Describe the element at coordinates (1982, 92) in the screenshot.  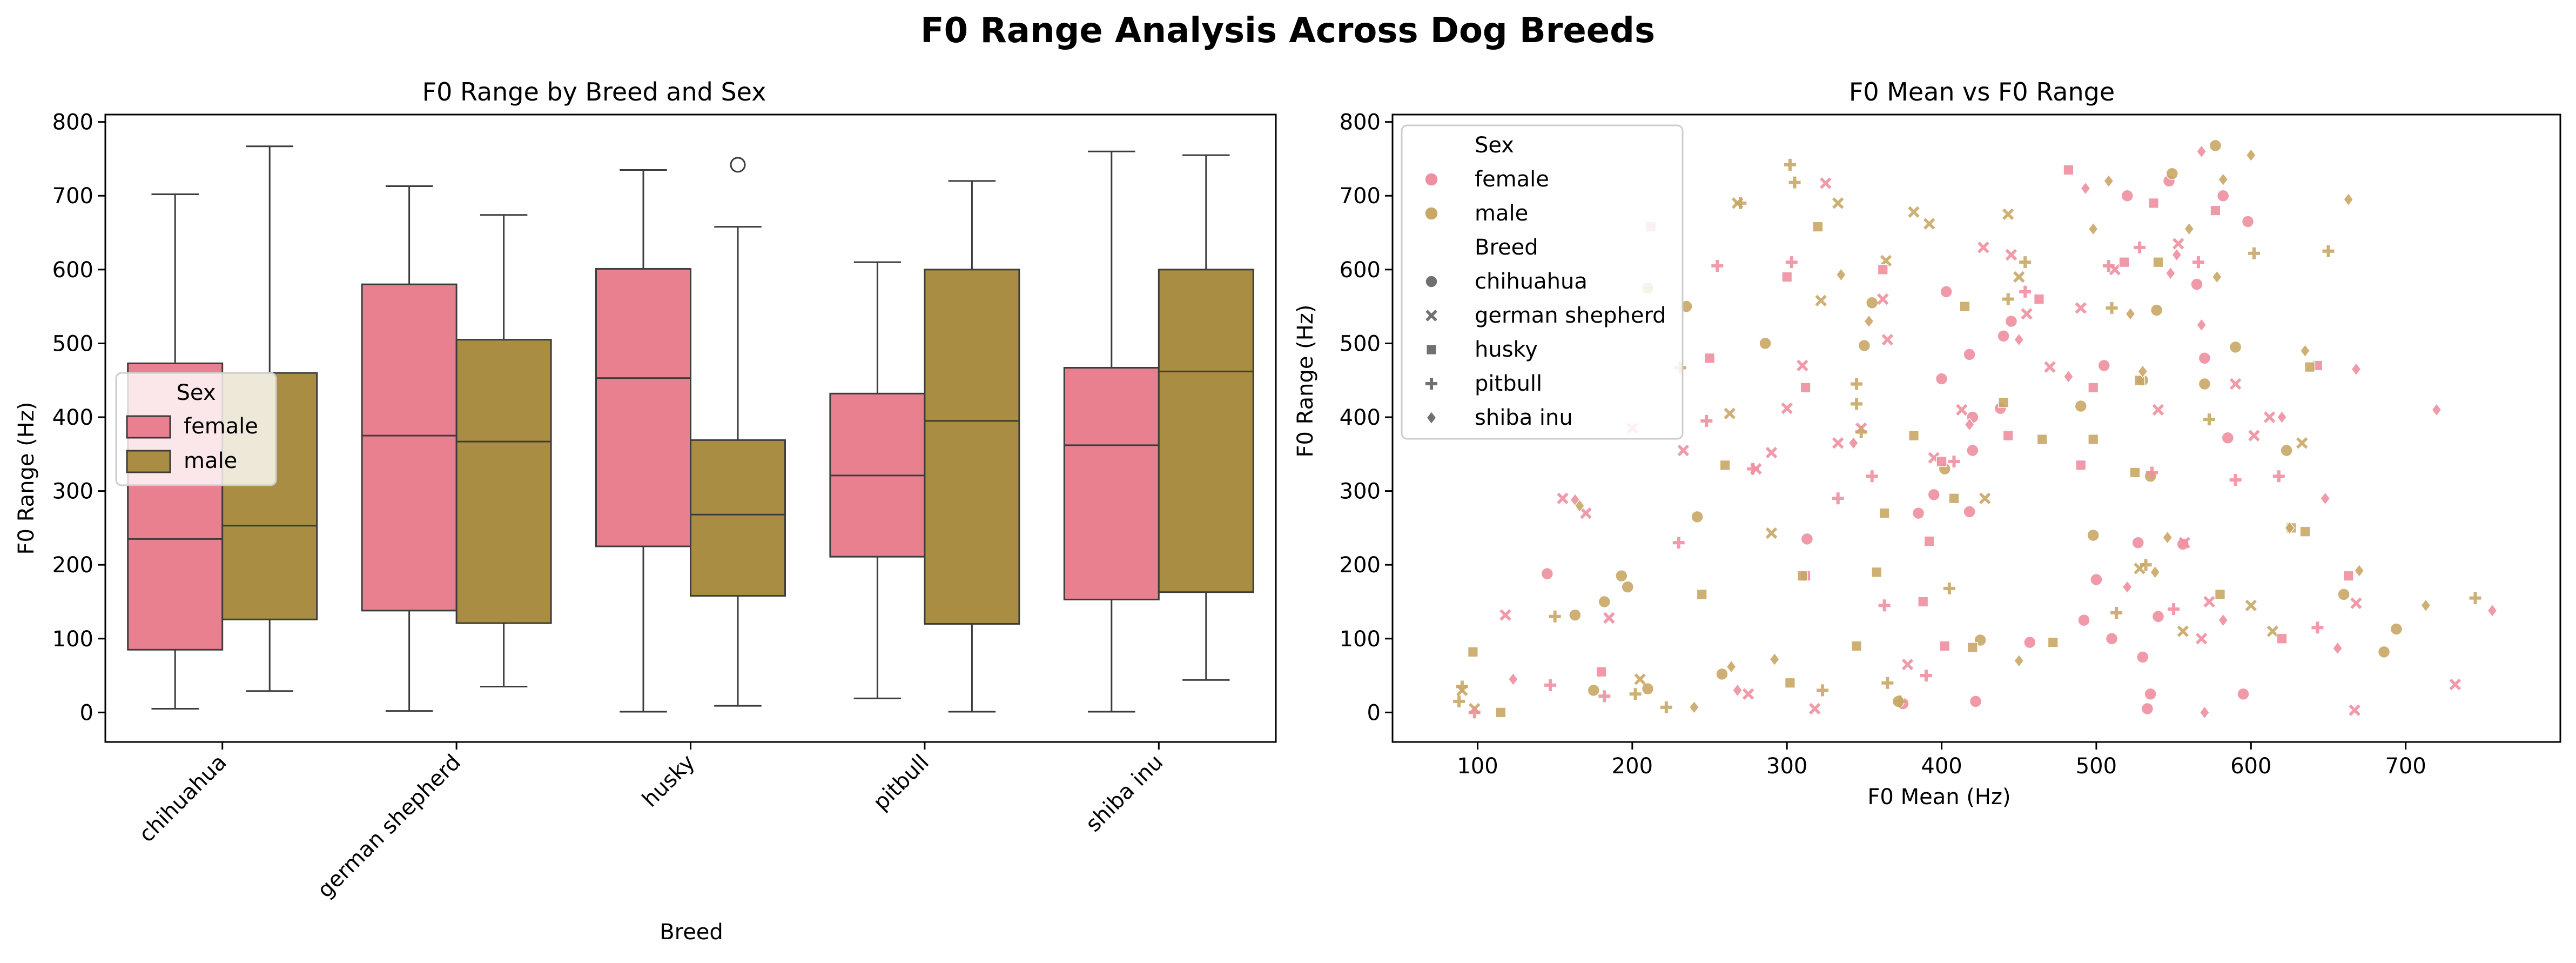
I see `scatter-title: F0 Mean vs F0 Range` at that location.